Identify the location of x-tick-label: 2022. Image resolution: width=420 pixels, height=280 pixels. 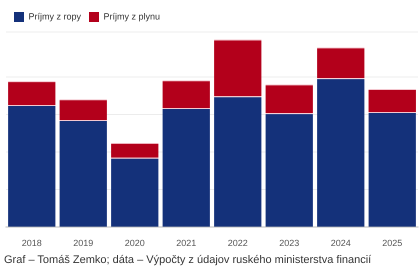
(238, 243).